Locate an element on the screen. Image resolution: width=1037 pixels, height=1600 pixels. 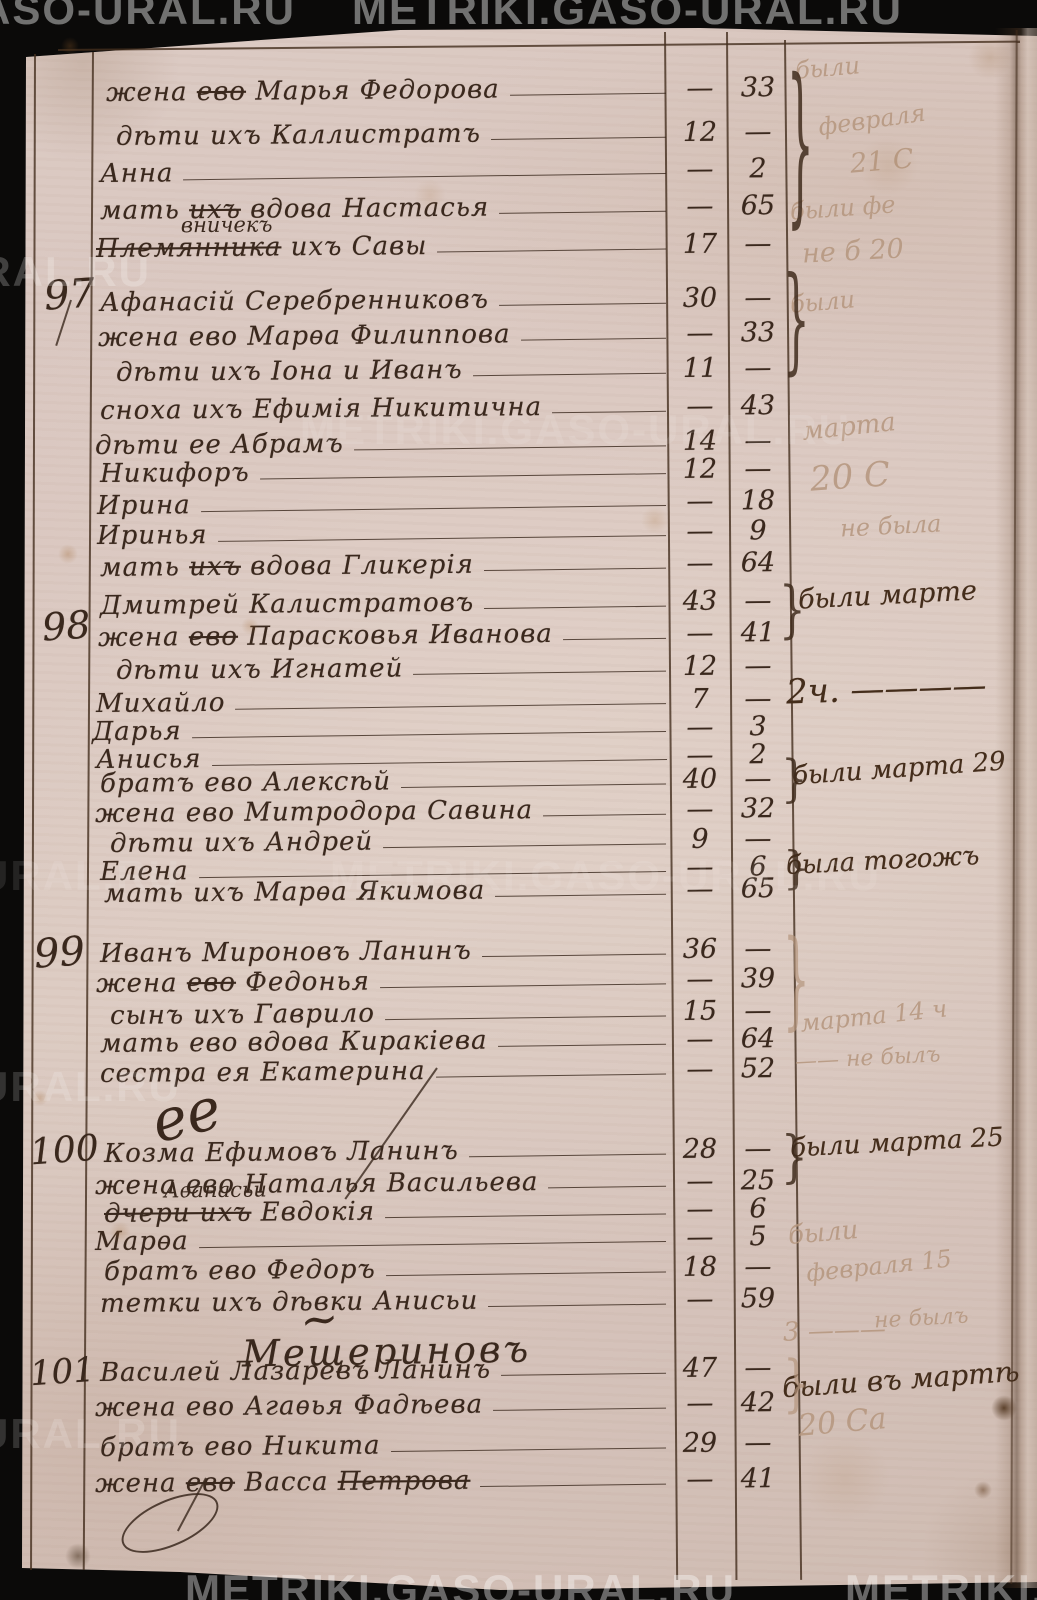
name-text: Дарья is located at coordinates (136, 732).